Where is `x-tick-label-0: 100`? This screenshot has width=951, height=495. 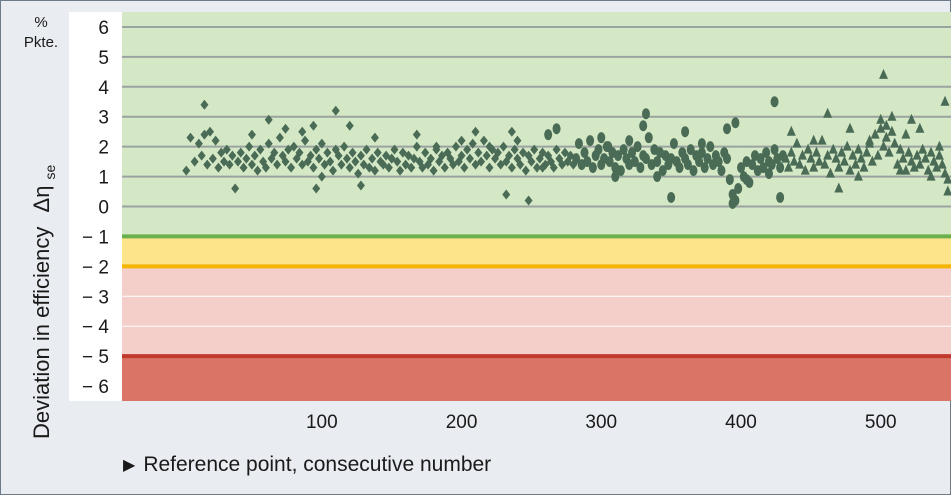 x-tick-label-0: 100 is located at coordinates (322, 422).